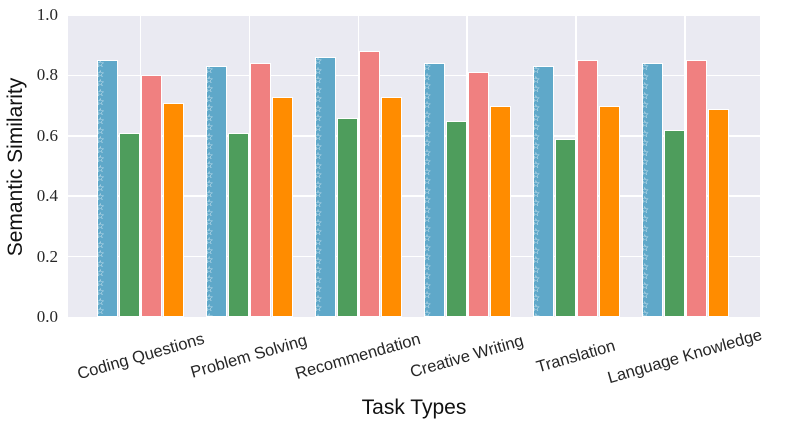 Image resolution: width=789 pixels, height=430 pixels. I want to click on y-tick-label: 0.6, so click(47, 135).